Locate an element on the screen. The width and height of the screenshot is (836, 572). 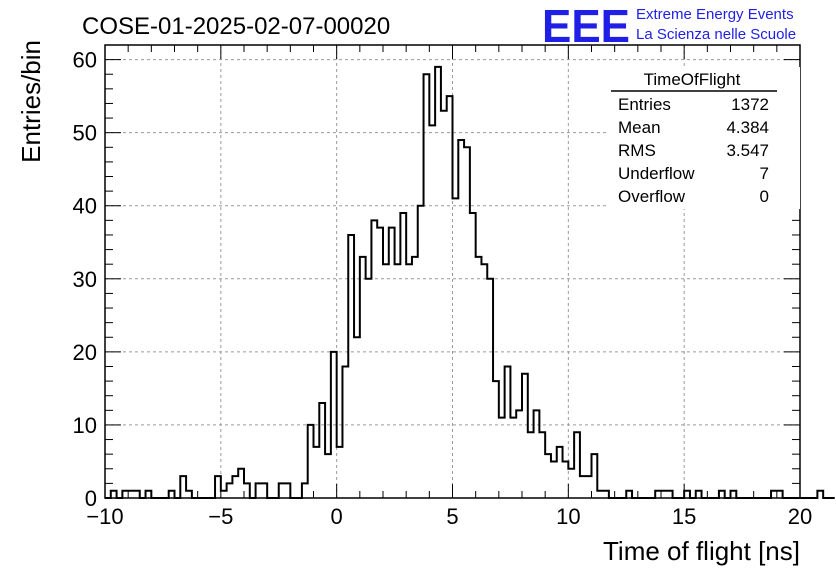
stats-row-label: Mean is located at coordinates (639, 127).